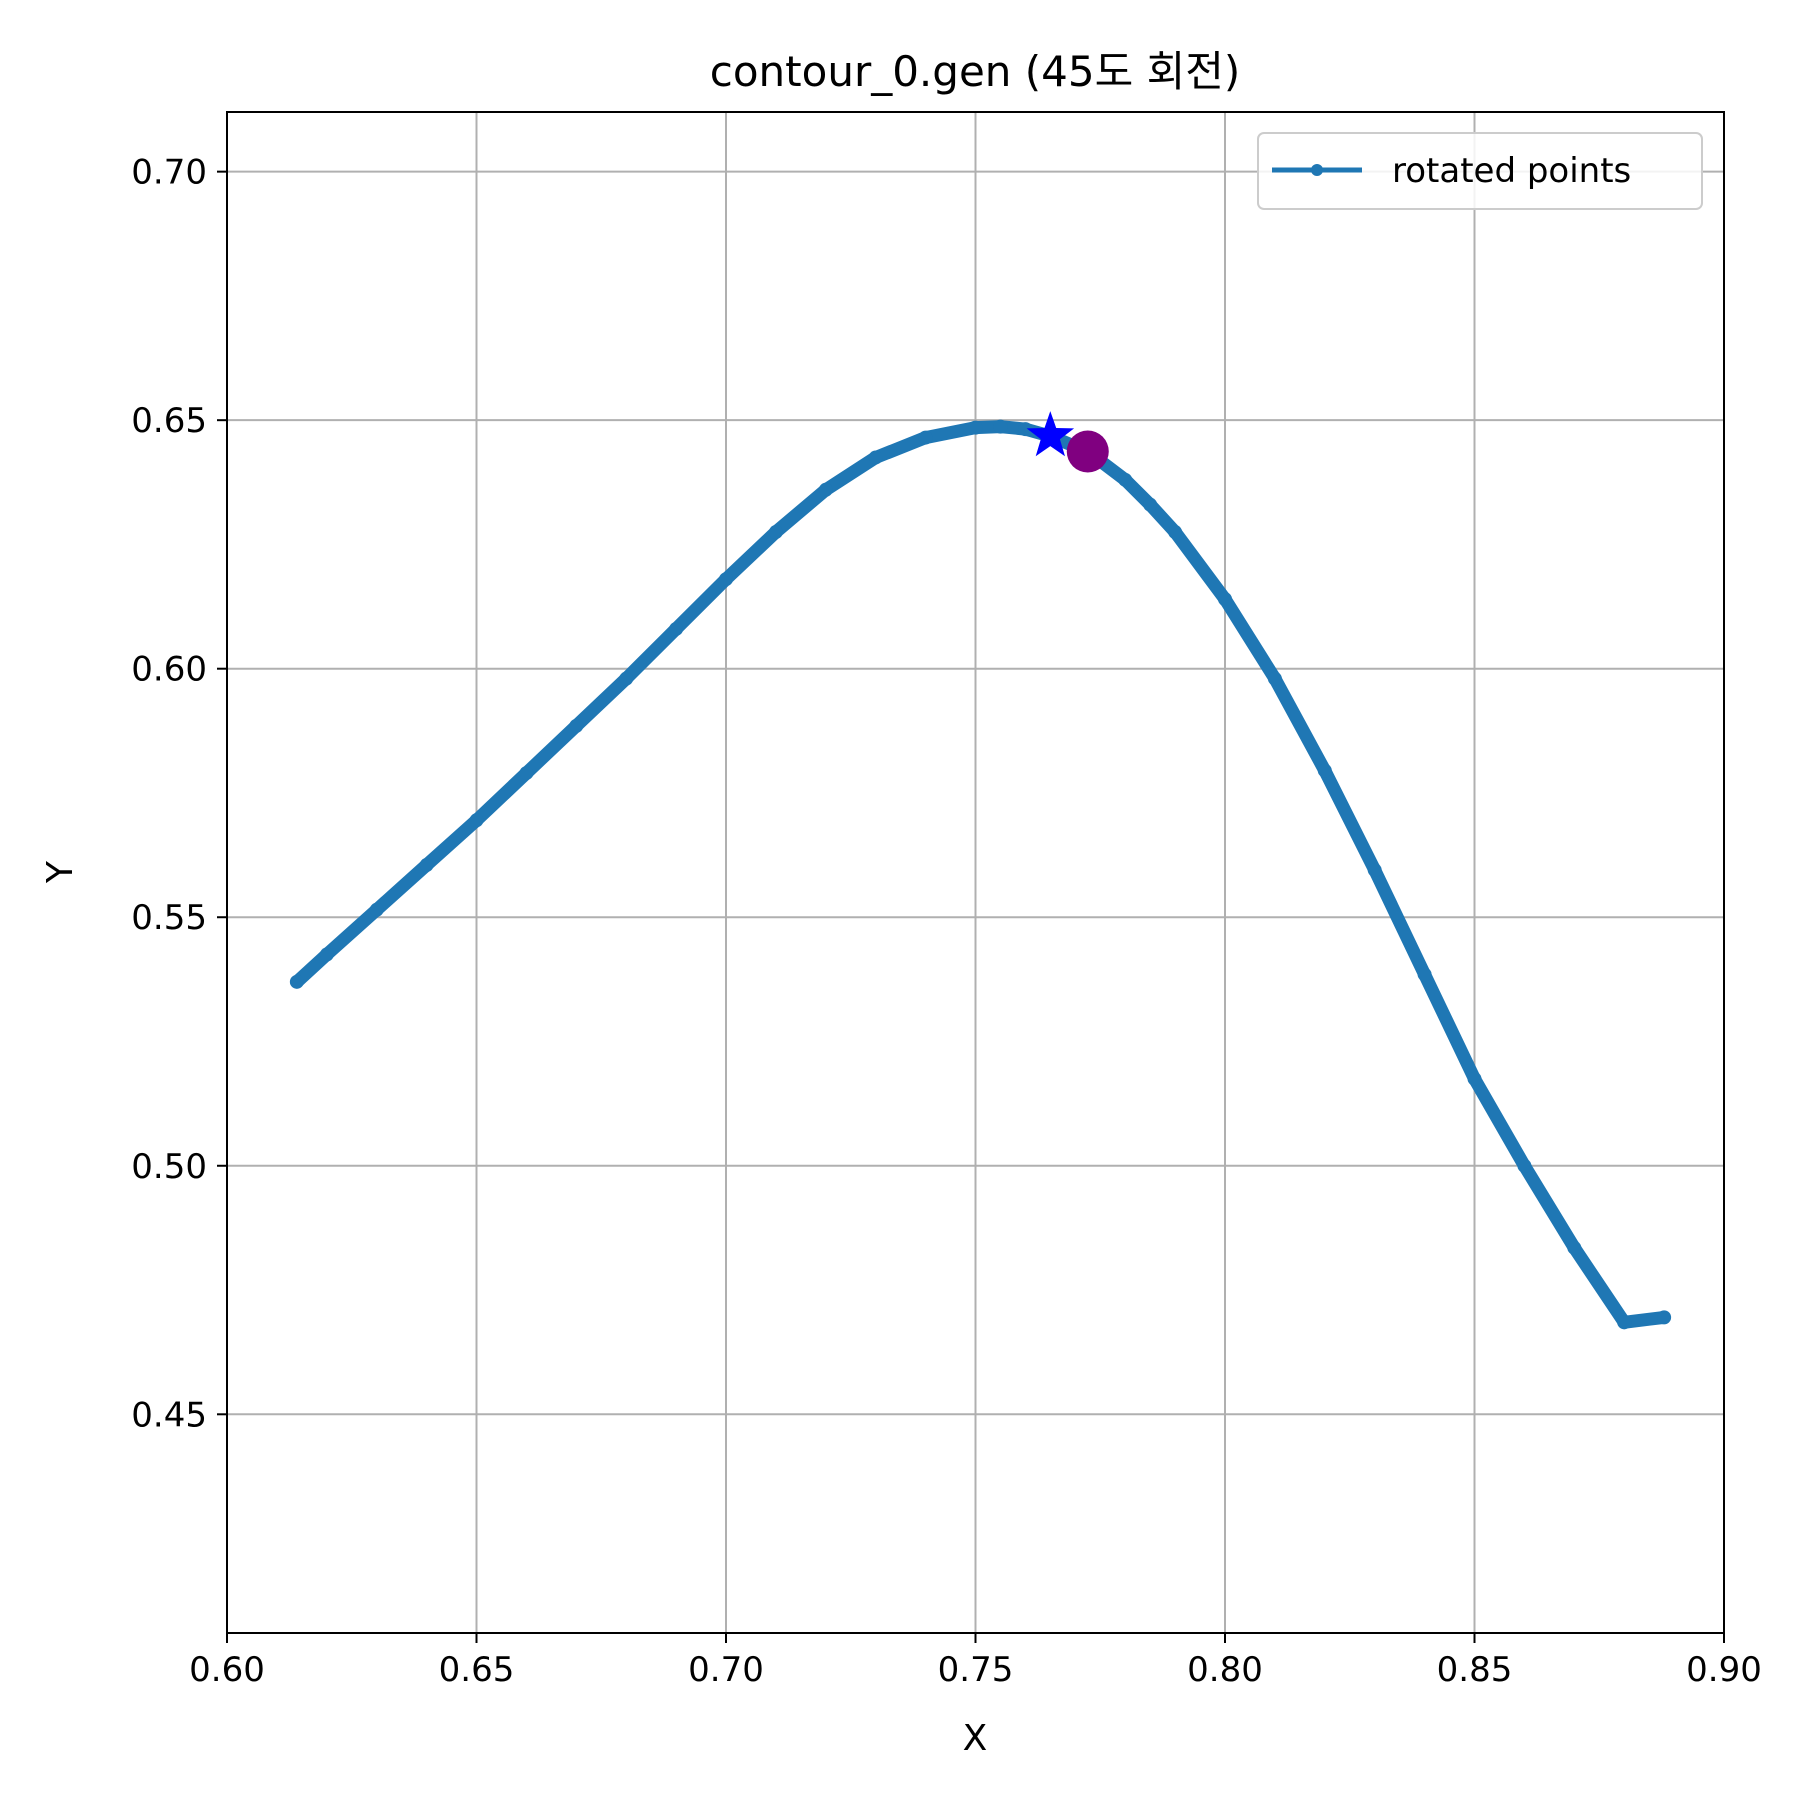  I want to click on y-tick-label: 0.60, so click(169, 670).